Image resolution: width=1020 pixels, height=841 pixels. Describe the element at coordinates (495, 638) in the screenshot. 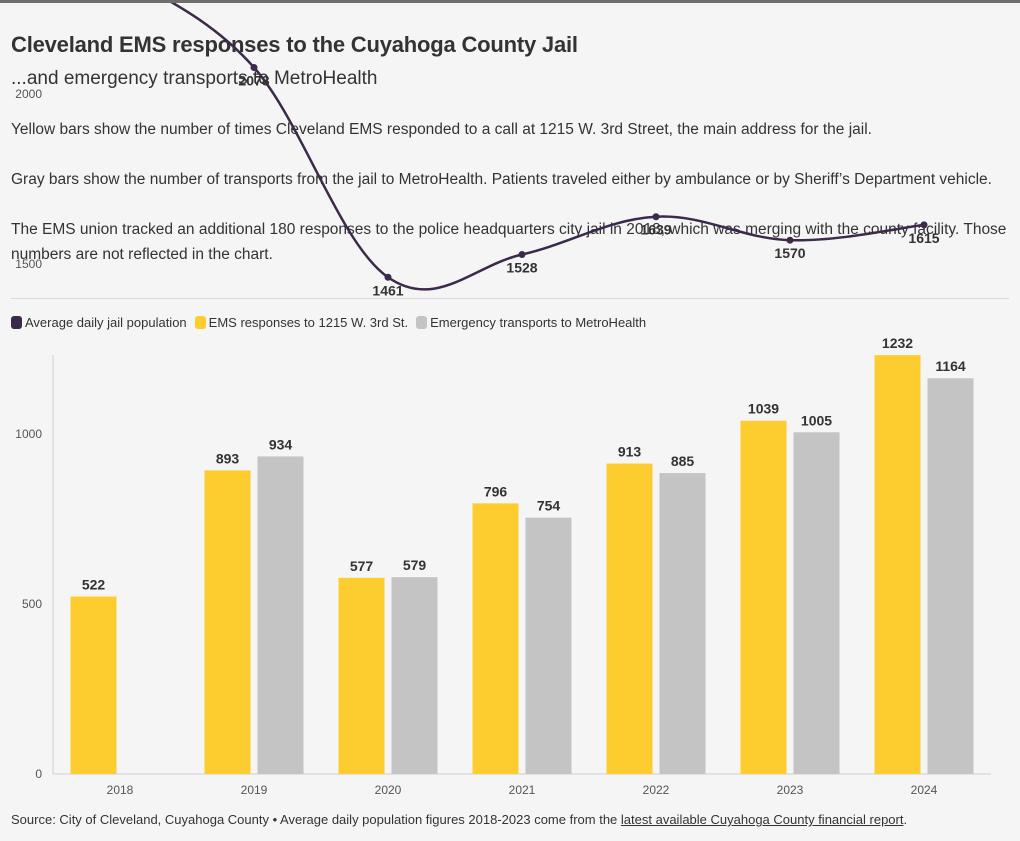

I see `bar-ems-2021` at that location.